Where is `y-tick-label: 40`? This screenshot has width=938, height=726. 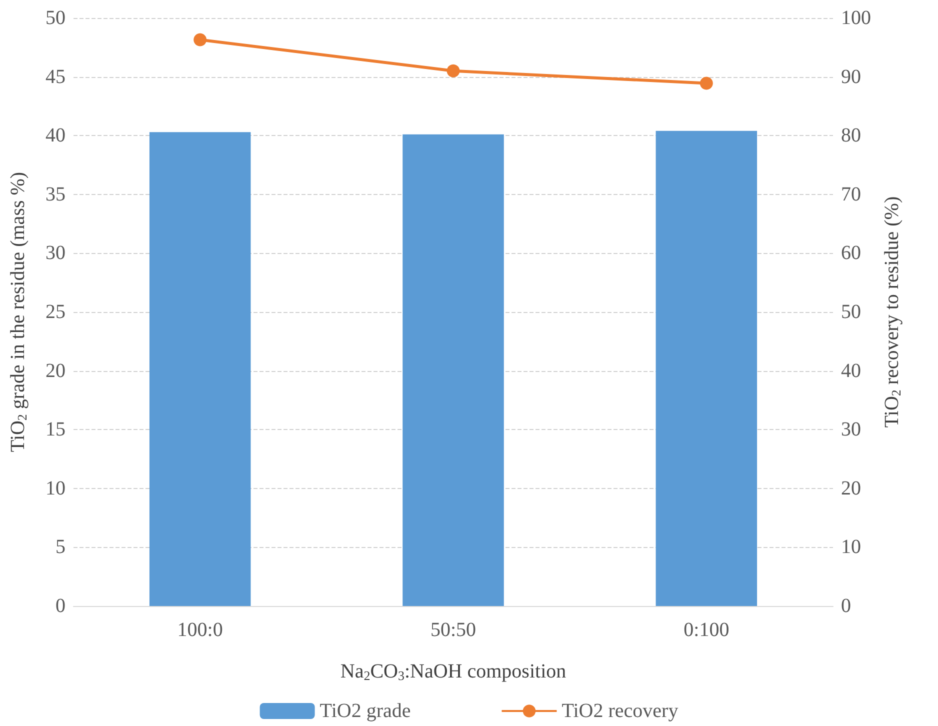
y-tick-label: 40 is located at coordinates (56, 135).